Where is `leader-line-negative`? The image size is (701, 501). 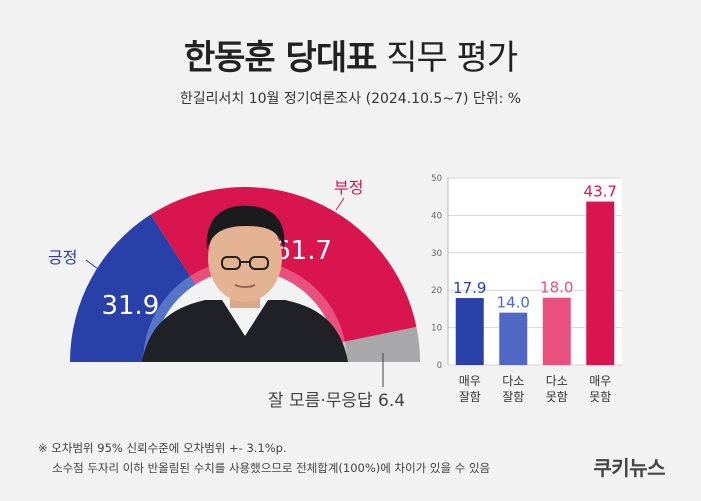 leader-line-negative is located at coordinates (340, 204).